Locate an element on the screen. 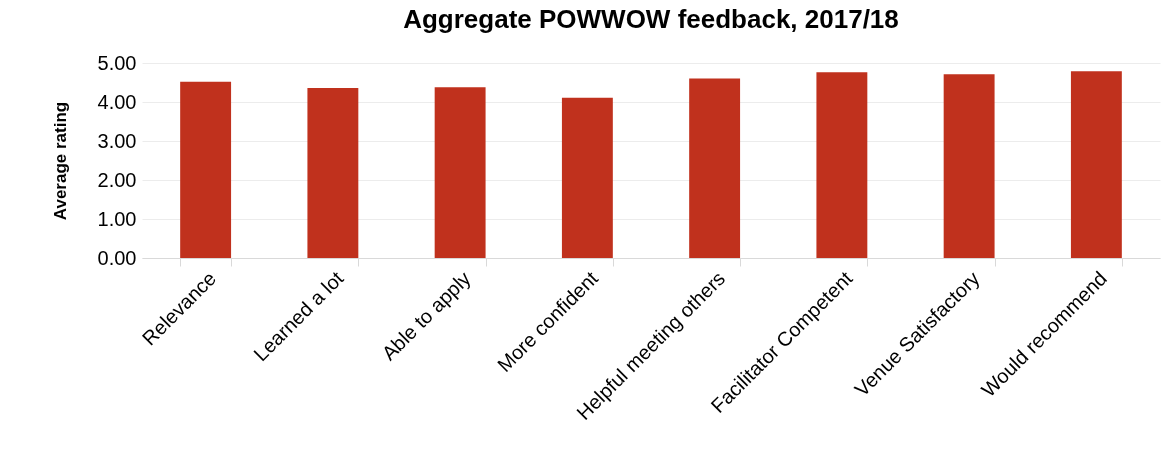 Image resolution: width=1170 pixels, height=474 pixels. y-tick-label: 4.00 is located at coordinates (117, 101).